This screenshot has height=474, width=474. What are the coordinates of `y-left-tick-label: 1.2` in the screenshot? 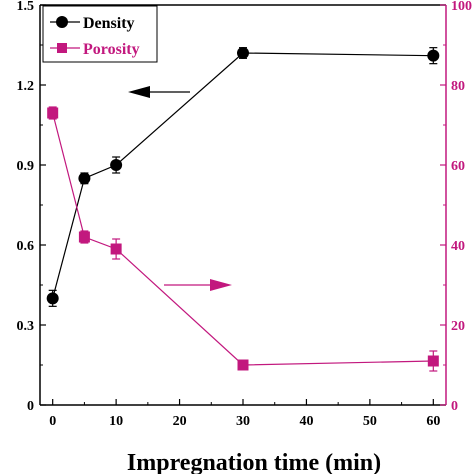 It's located at (26, 86).